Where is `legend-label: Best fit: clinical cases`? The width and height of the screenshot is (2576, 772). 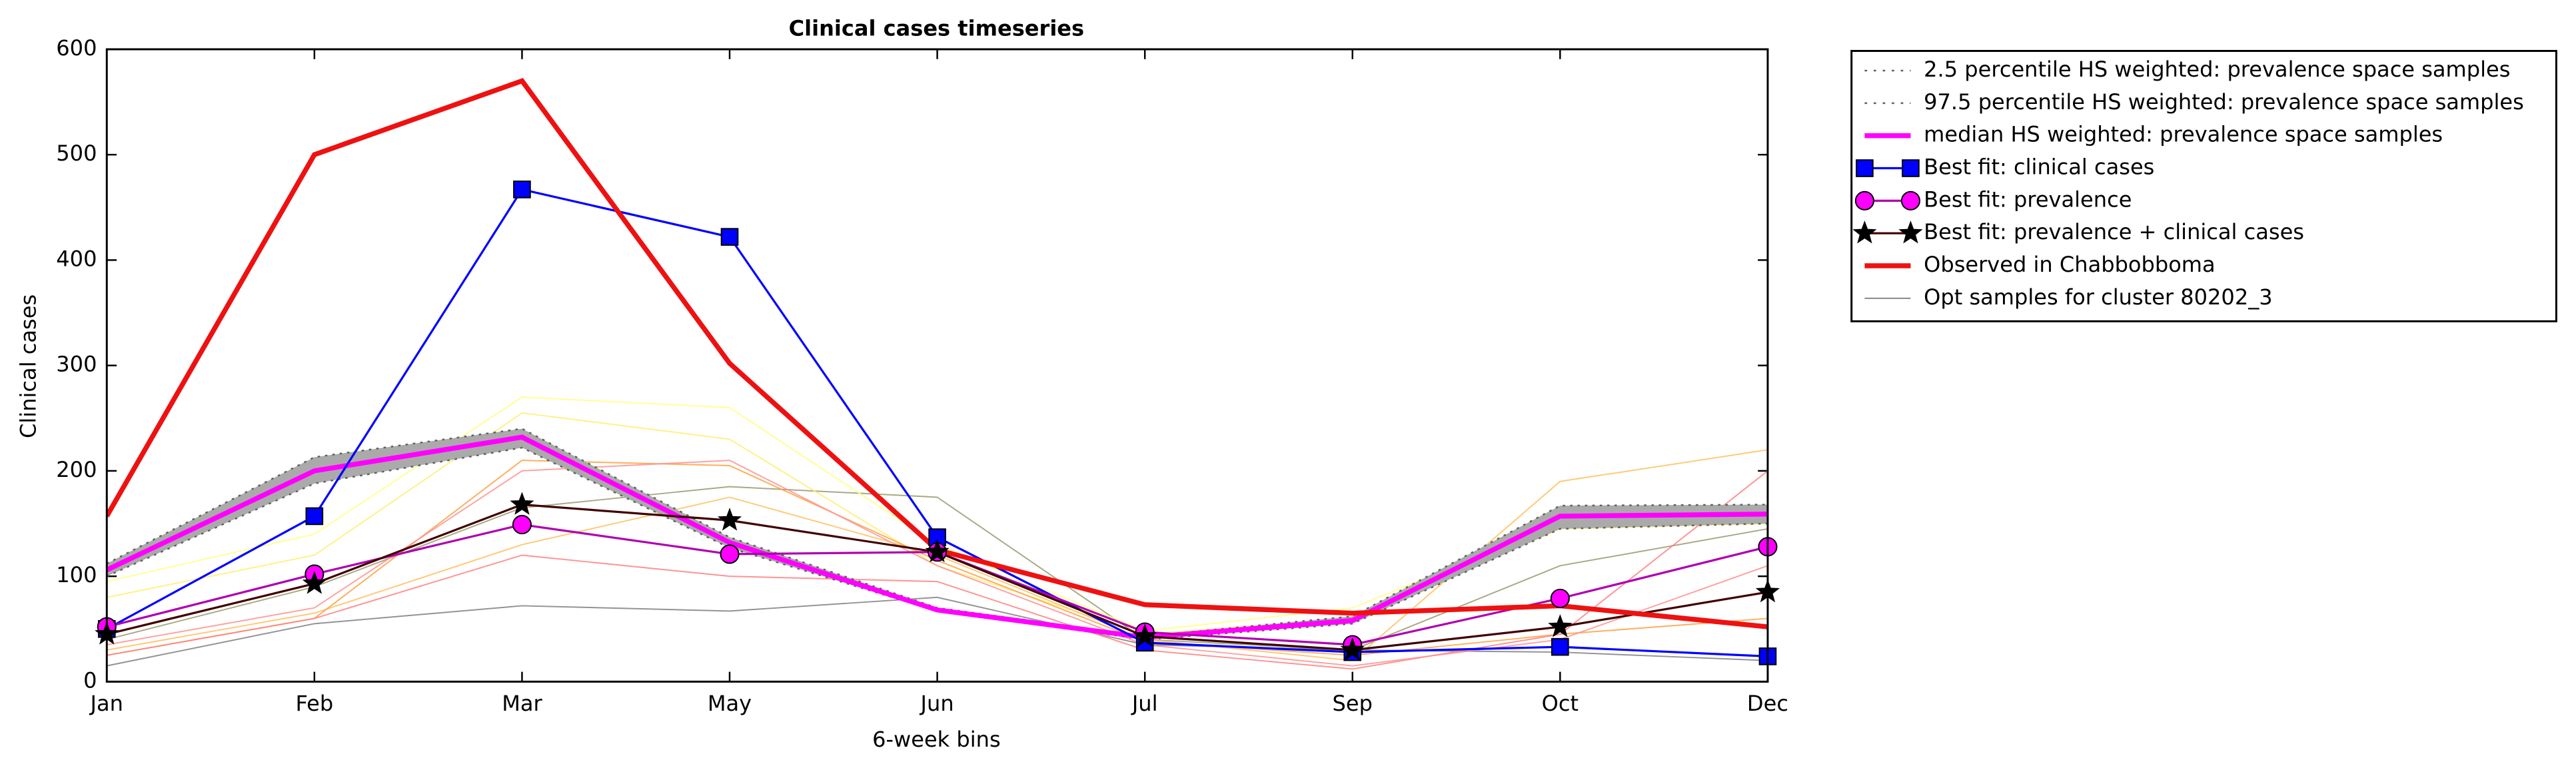 legend-label: Best fit: clinical cases is located at coordinates (2039, 167).